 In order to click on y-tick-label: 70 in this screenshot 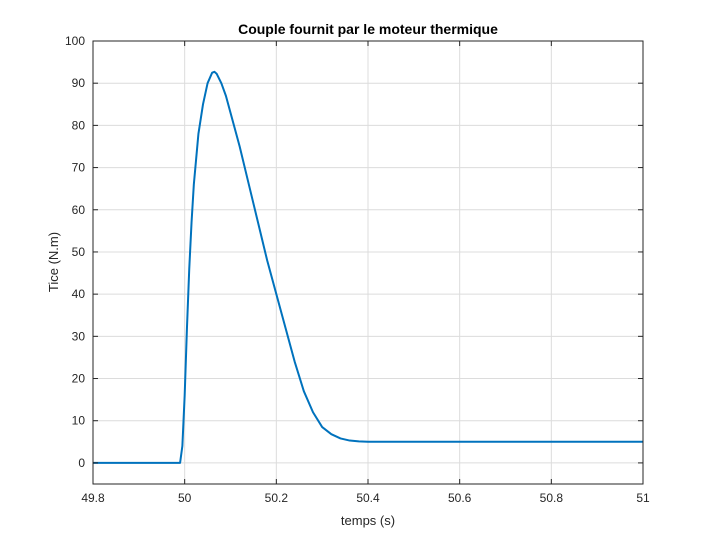, I will do `click(79, 168)`.